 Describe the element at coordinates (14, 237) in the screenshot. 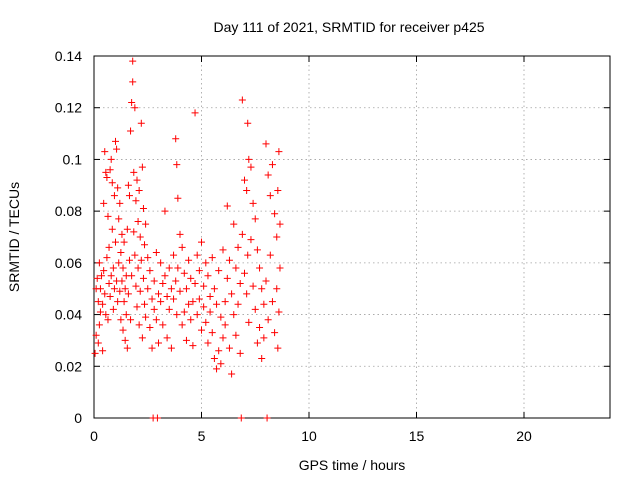

I see `y-axis-label: SRMTID / TECUs` at that location.